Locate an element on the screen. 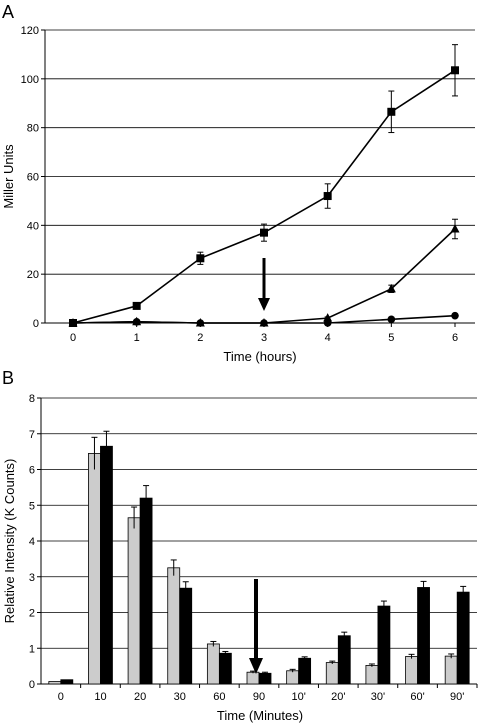  y-tick-label: 6 is located at coordinates (32, 471).